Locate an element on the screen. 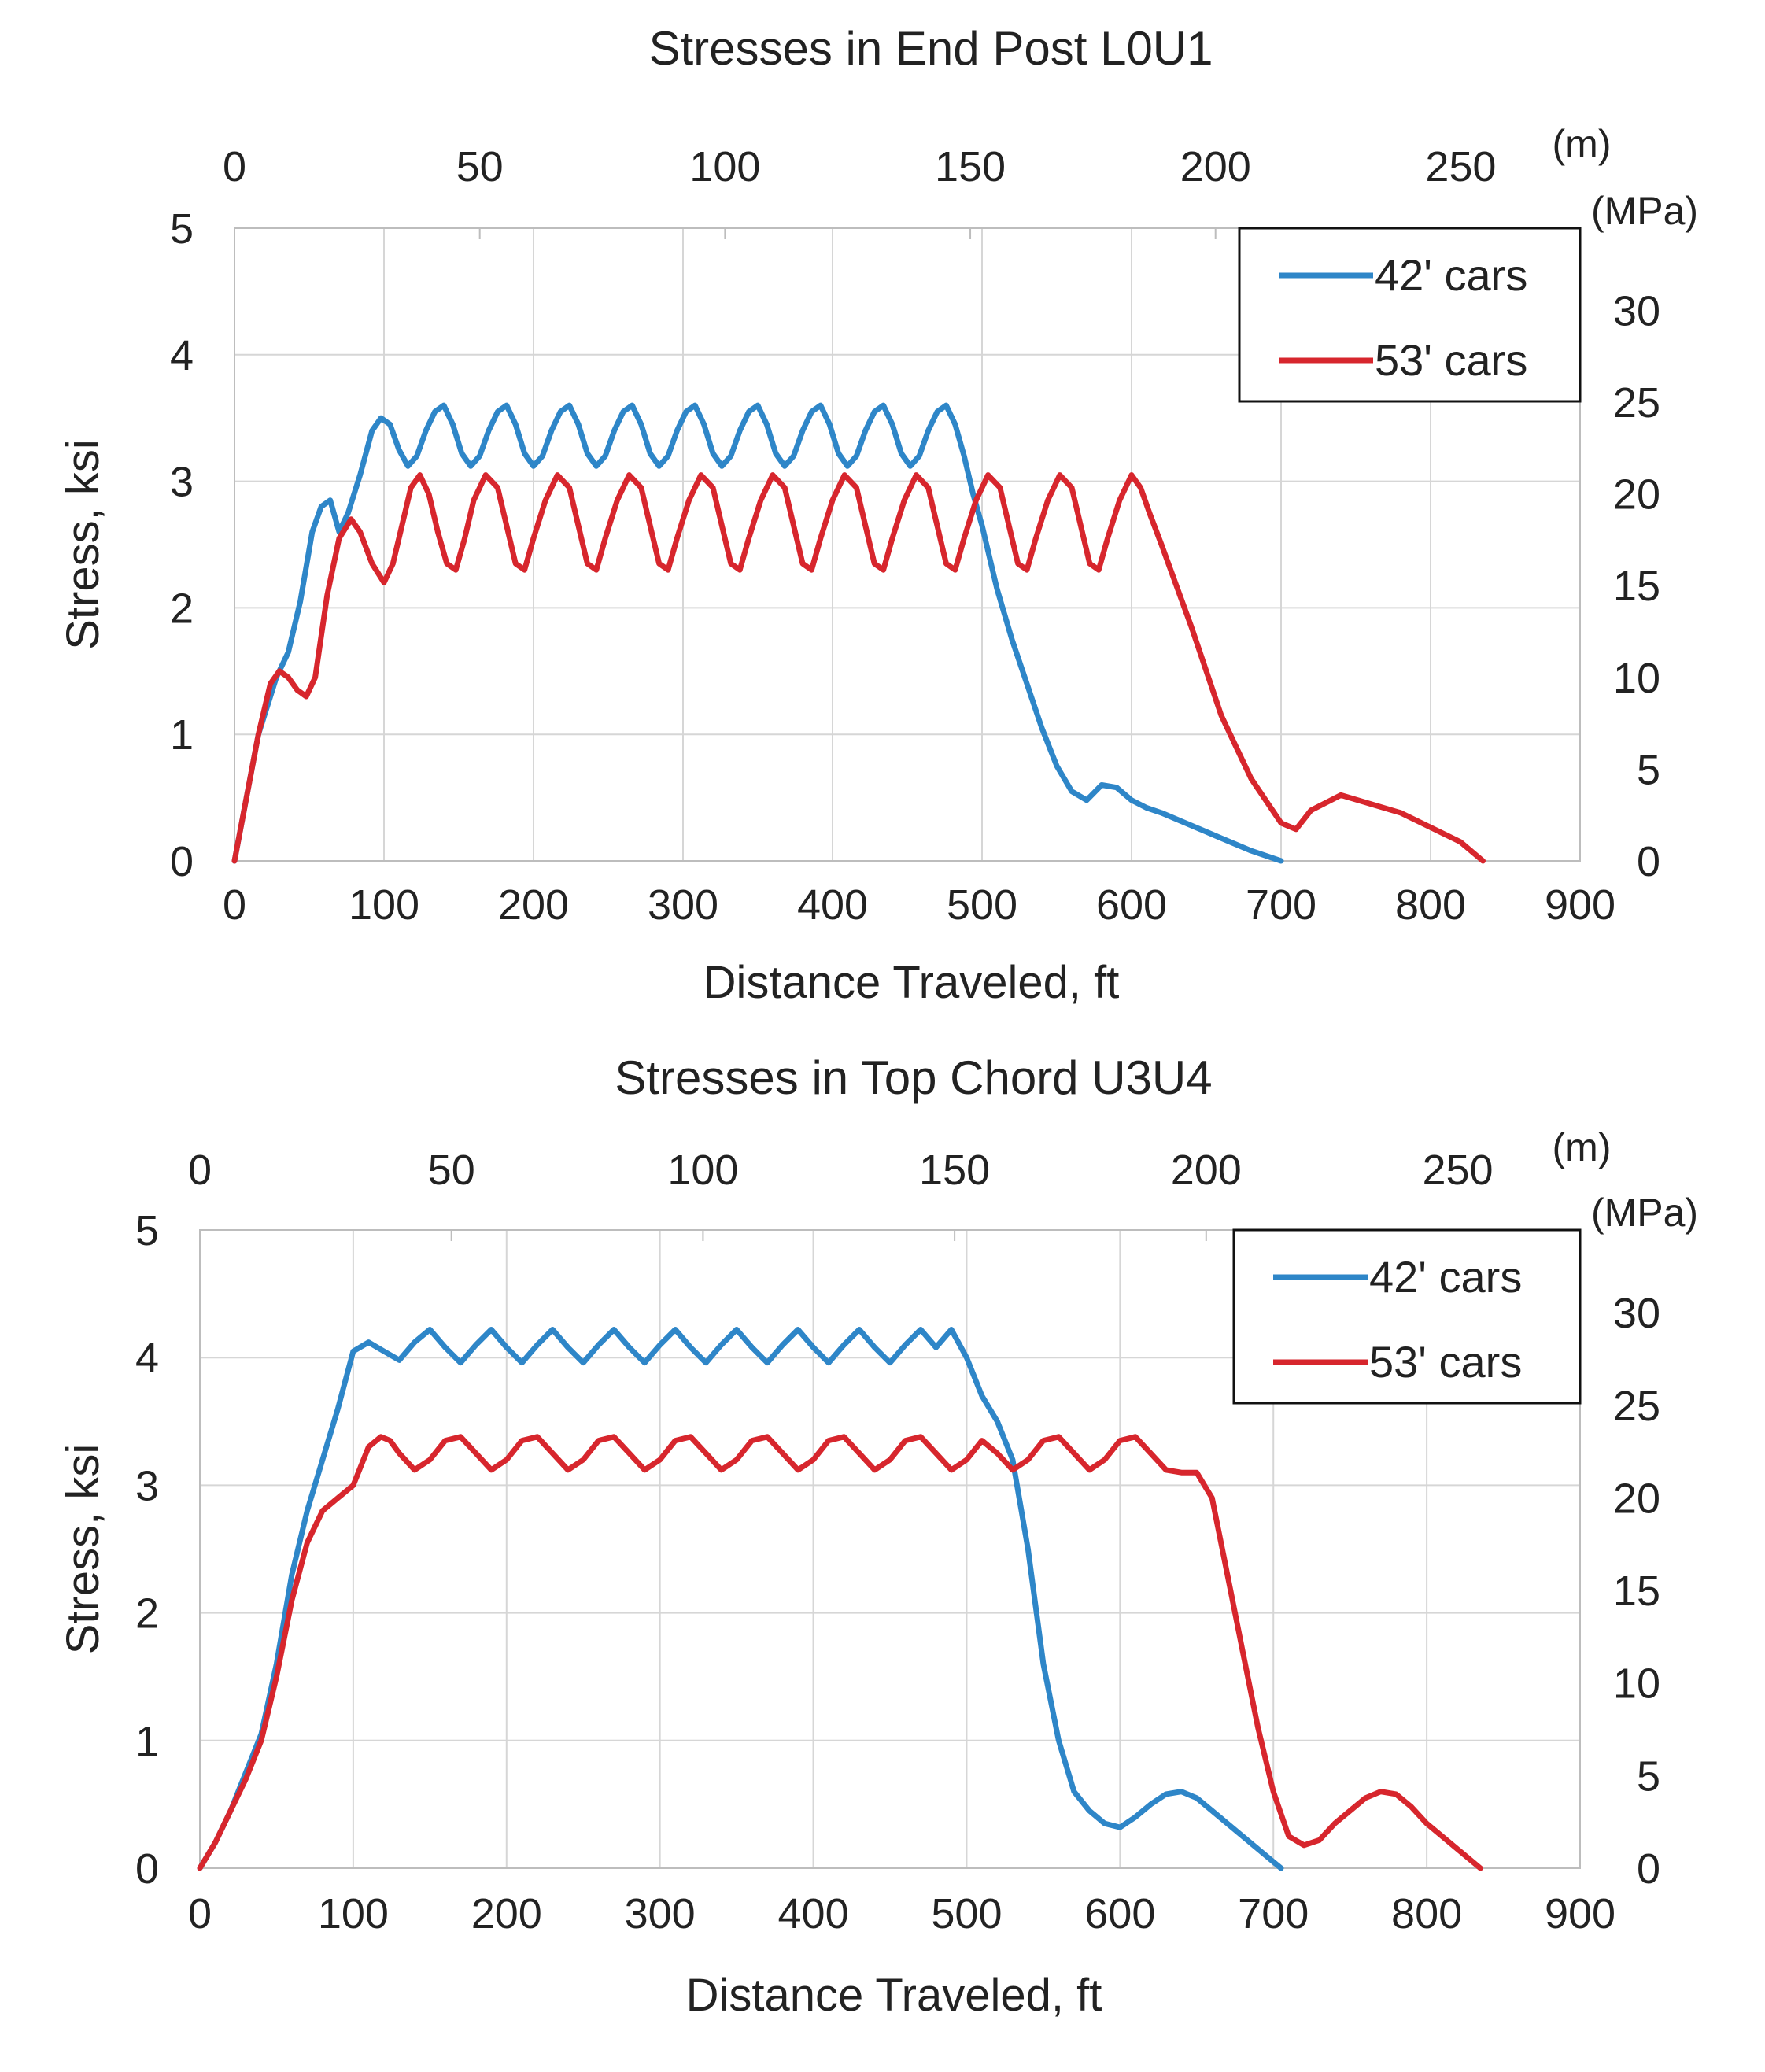 Image resolution: width=1765 pixels, height=2072 pixels. series-line-53ft-cars is located at coordinates (858, 668).